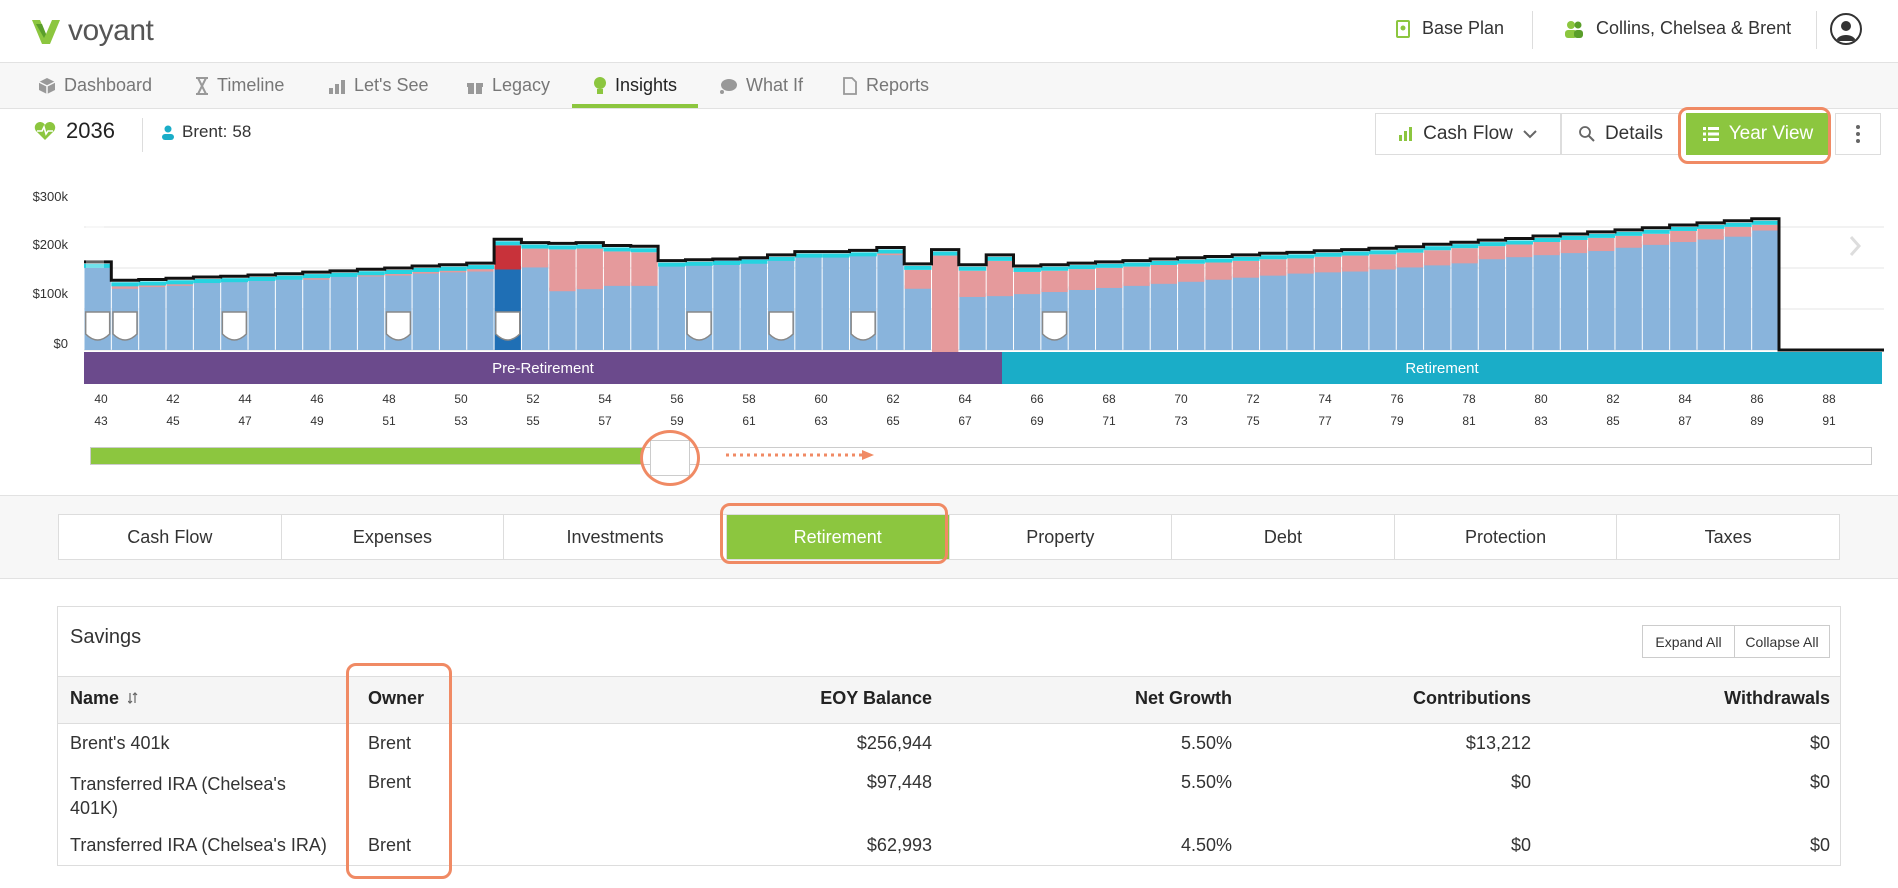 Image resolution: width=1898 pixels, height=888 pixels. I want to click on nav-reports: Reports, so click(885, 85).